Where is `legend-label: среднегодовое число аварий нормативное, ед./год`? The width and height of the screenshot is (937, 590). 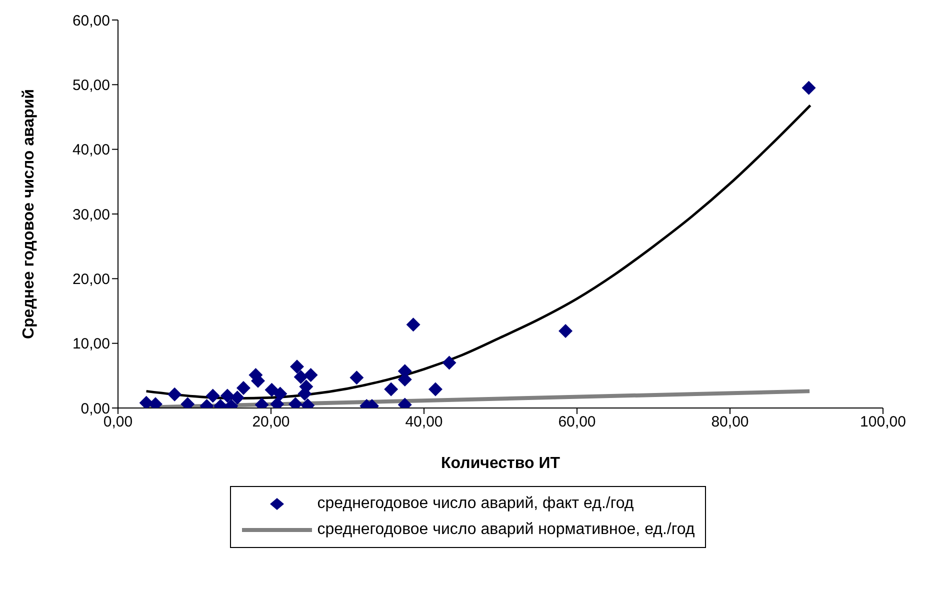 legend-label: среднегодовое число аварий нормативное, ед./год is located at coordinates (506, 530).